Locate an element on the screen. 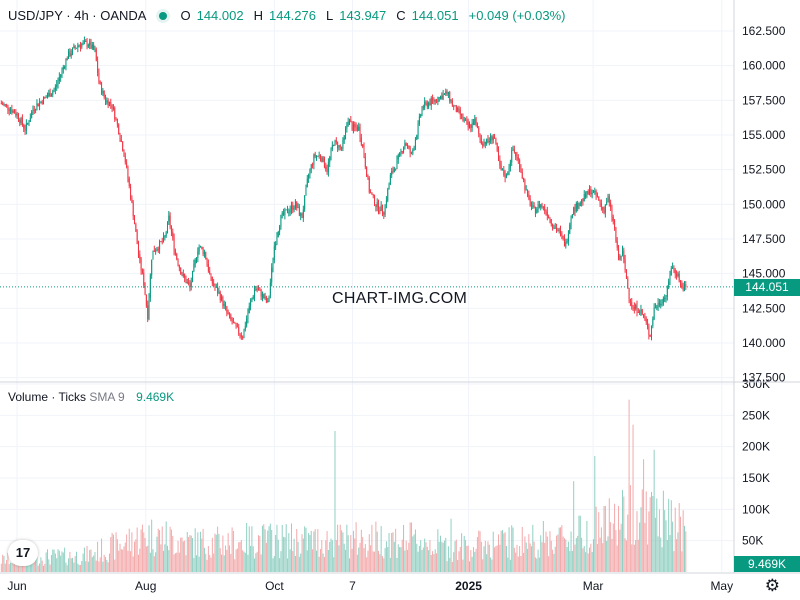 This screenshot has height=600, width=800. tradingview-logo-icon: 17 is located at coordinates (23, 553).